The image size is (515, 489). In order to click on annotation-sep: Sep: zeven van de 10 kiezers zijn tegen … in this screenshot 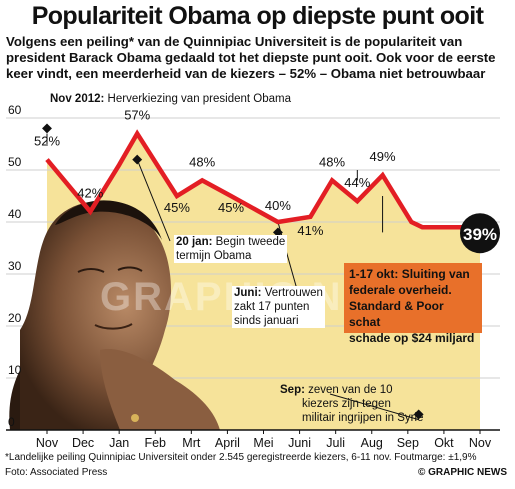, I will do `click(352, 404)`.